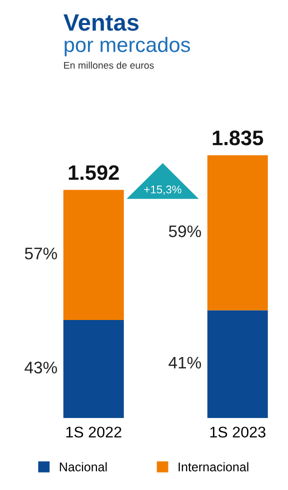 Image resolution: width=288 pixels, height=490 pixels. What do you see at coordinates (41, 254) in the screenshot?
I see `annotation: 57%` at bounding box center [41, 254].